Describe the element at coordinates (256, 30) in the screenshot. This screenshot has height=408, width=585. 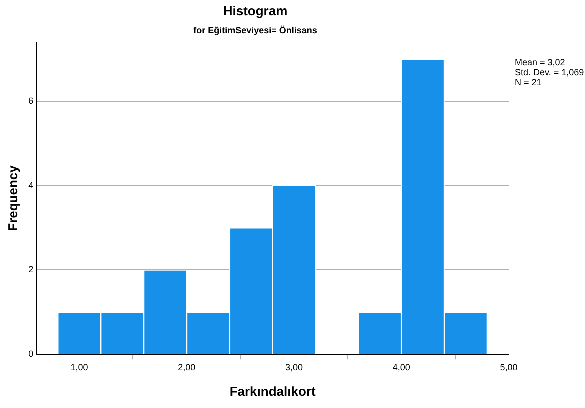
I see `chart-subtitle: for EğitimSeviyesi= Önlisans` at that location.